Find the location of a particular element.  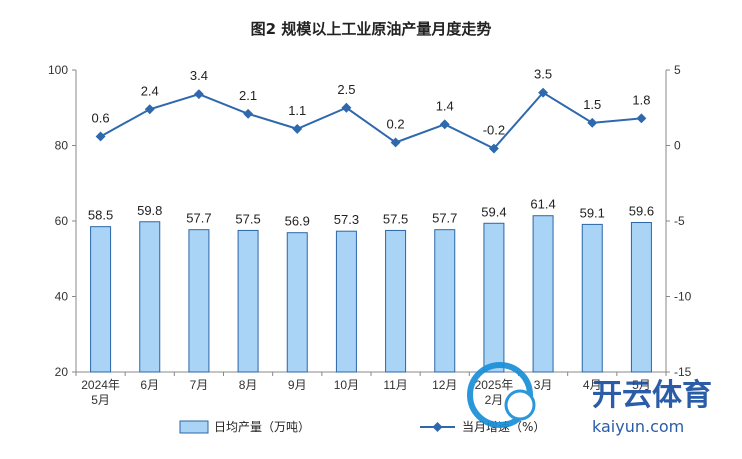

line-value-label: 2.1 is located at coordinates (248, 95).